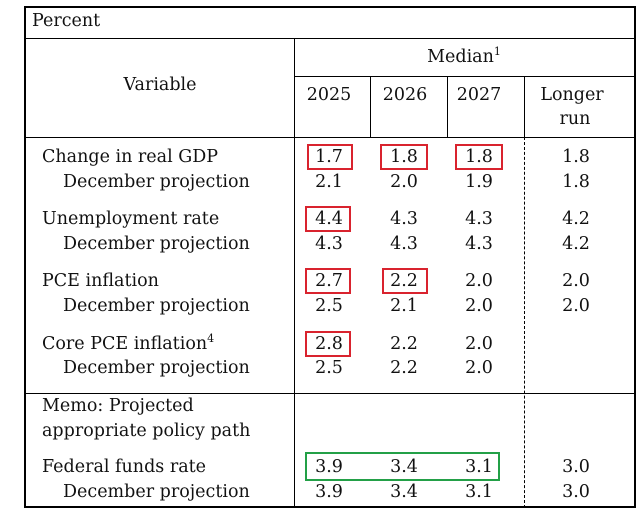 The height and width of the screenshot is (511, 638). Describe the element at coordinates (479, 306) in the screenshot. I see `pce-dec-2027: 2.0` at that location.